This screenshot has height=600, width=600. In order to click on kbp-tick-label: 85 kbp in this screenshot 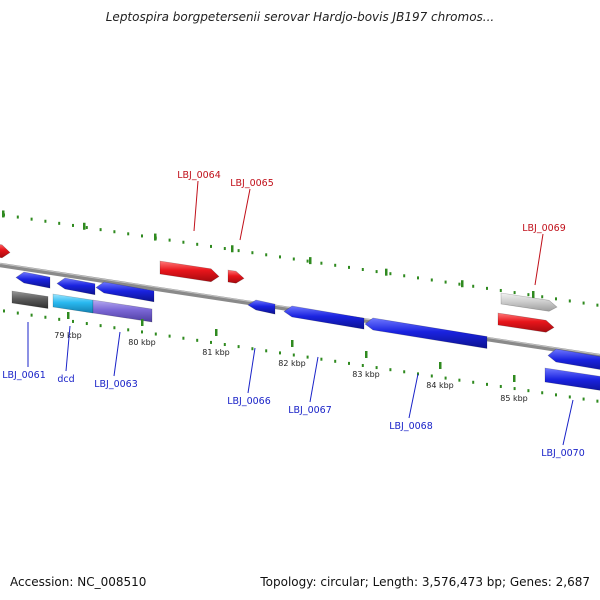, I will do `click(514, 398)`.